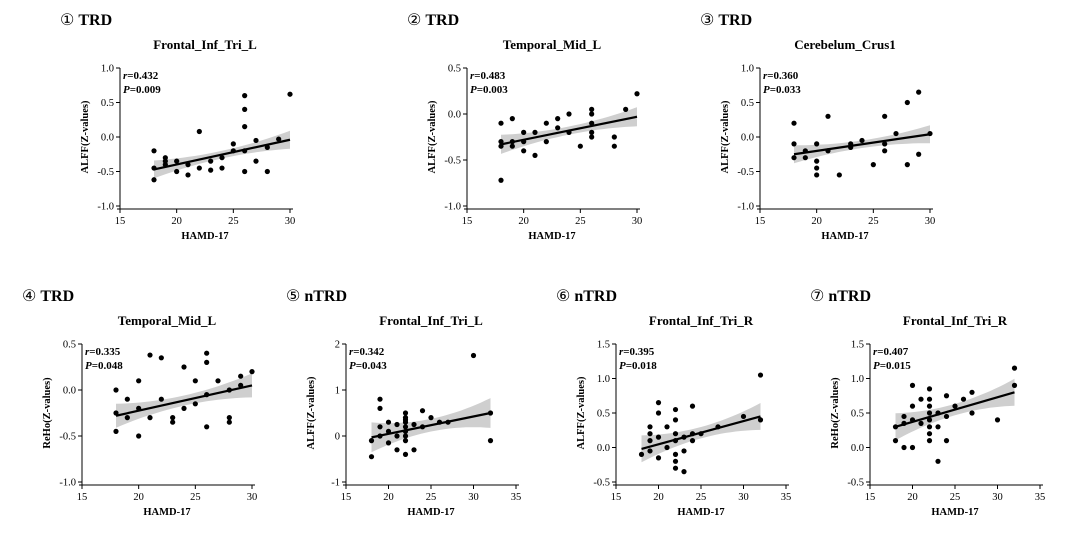 This screenshot has width=1084, height=538. What do you see at coordinates (105, 207) in the screenshot?
I see `y-tick-label: -1.0` at bounding box center [105, 207].